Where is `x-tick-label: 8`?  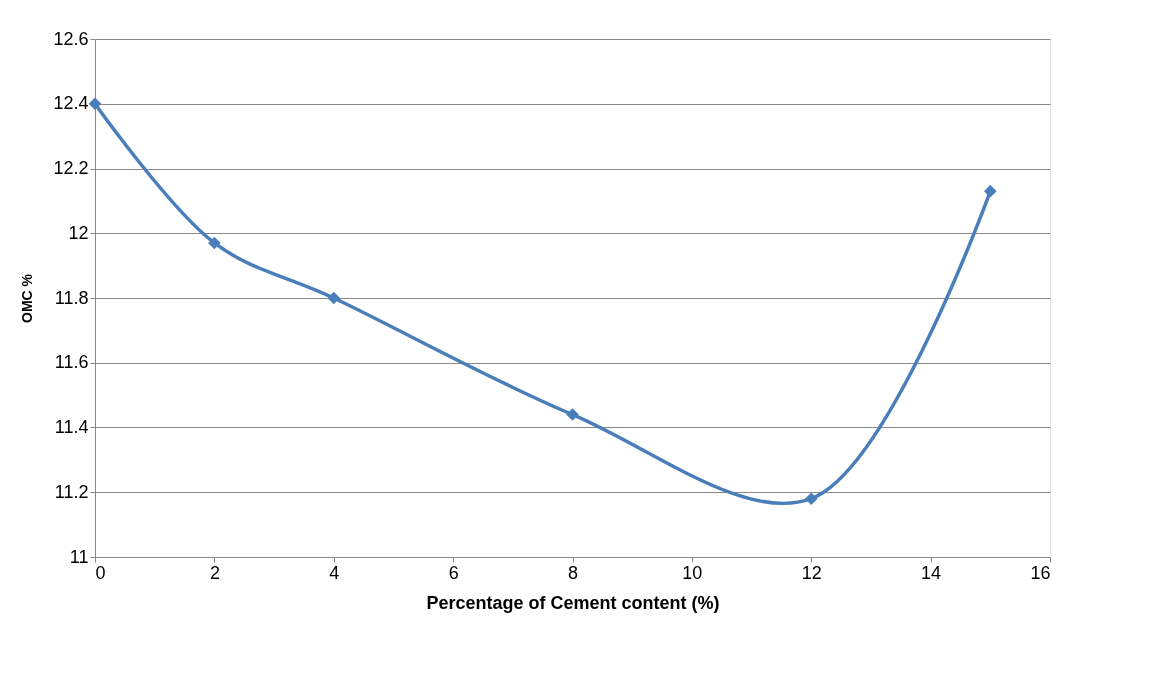 x-tick-label: 8 is located at coordinates (573, 572).